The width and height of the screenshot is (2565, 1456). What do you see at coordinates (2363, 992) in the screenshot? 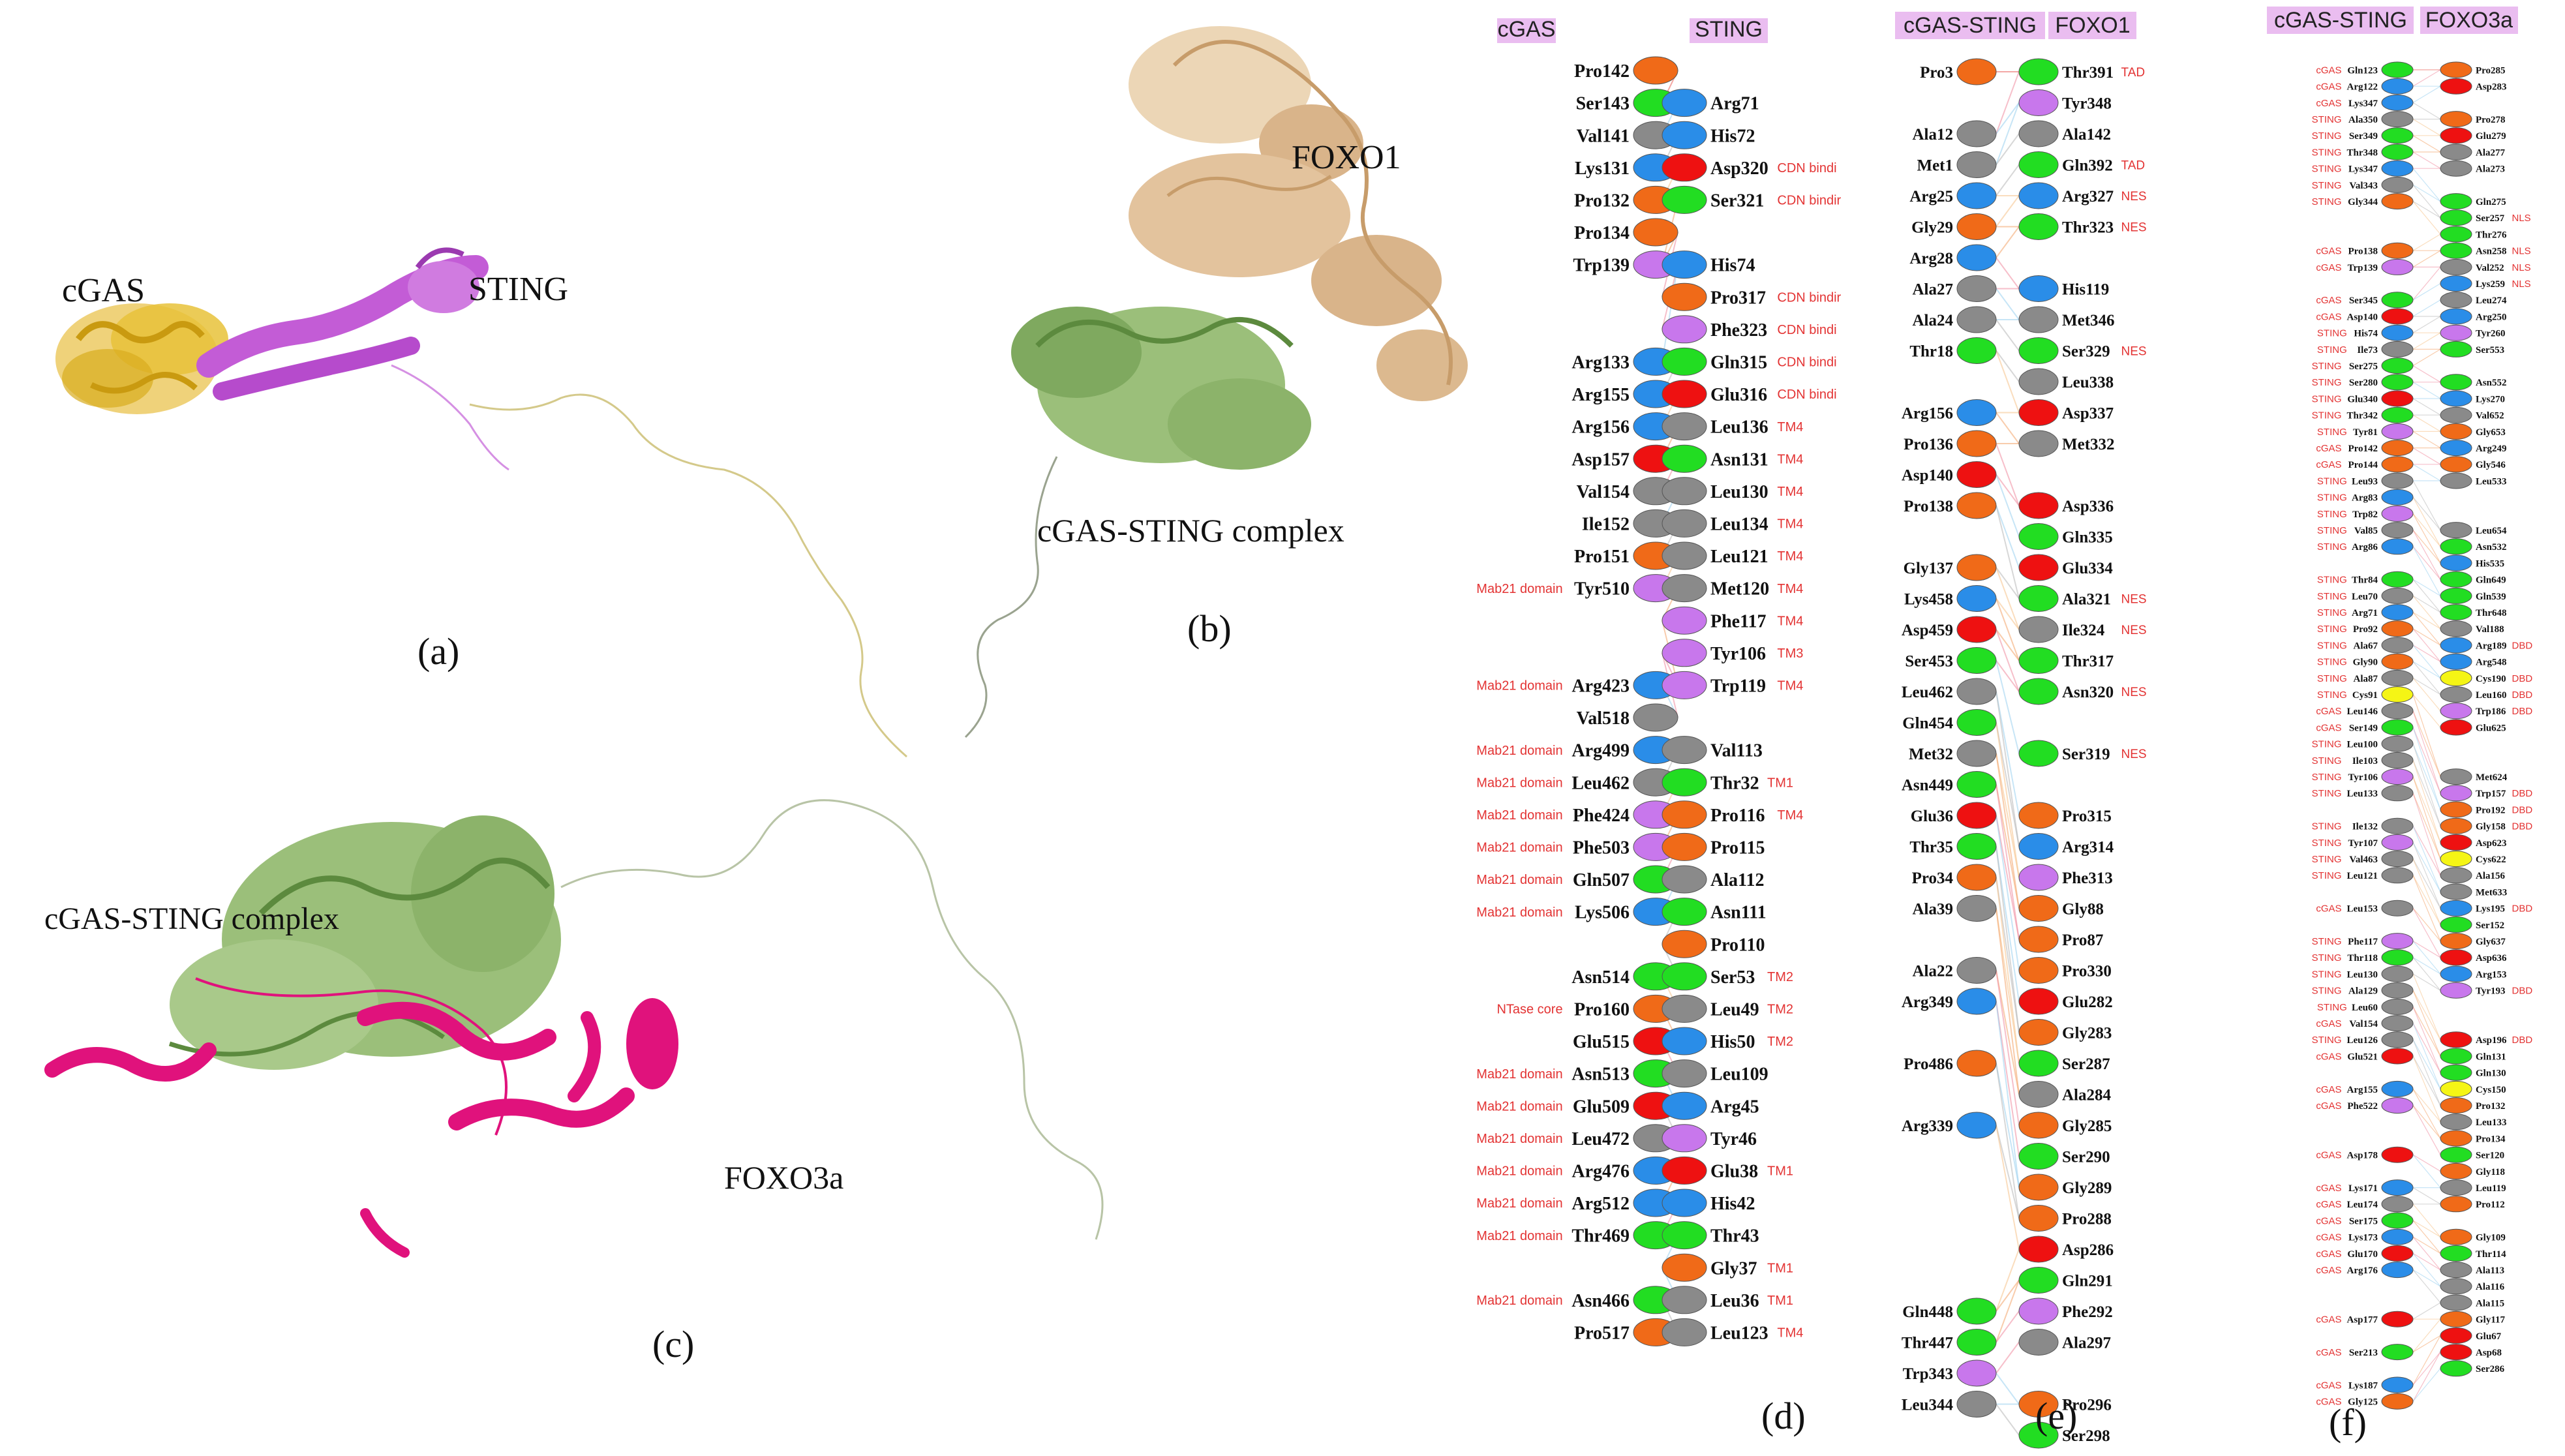
I see `residue-label-left: Ala129` at bounding box center [2363, 992].